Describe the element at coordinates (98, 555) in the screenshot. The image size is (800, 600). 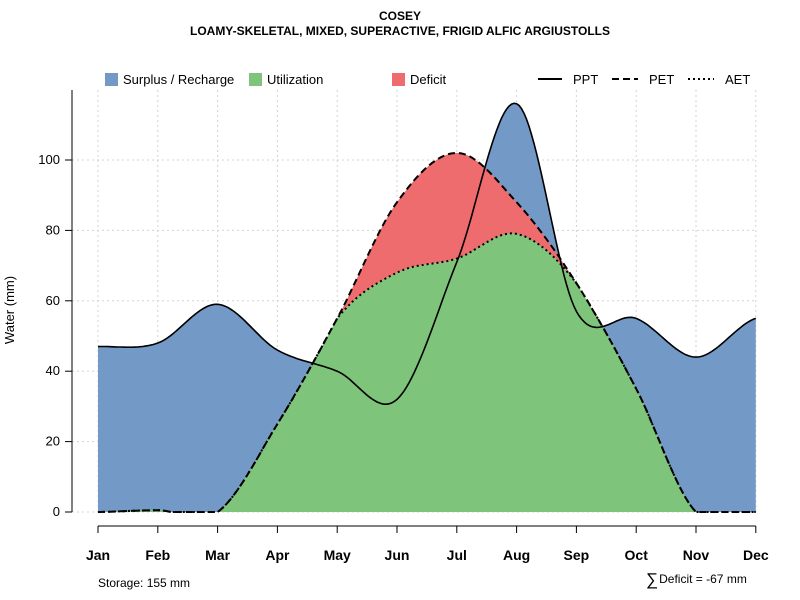
I see `x-tick-label: Jan` at that location.